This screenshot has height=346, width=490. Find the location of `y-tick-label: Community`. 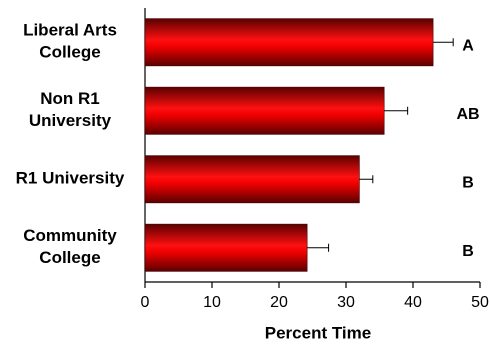

y-tick-label: Community is located at coordinates (70, 235).